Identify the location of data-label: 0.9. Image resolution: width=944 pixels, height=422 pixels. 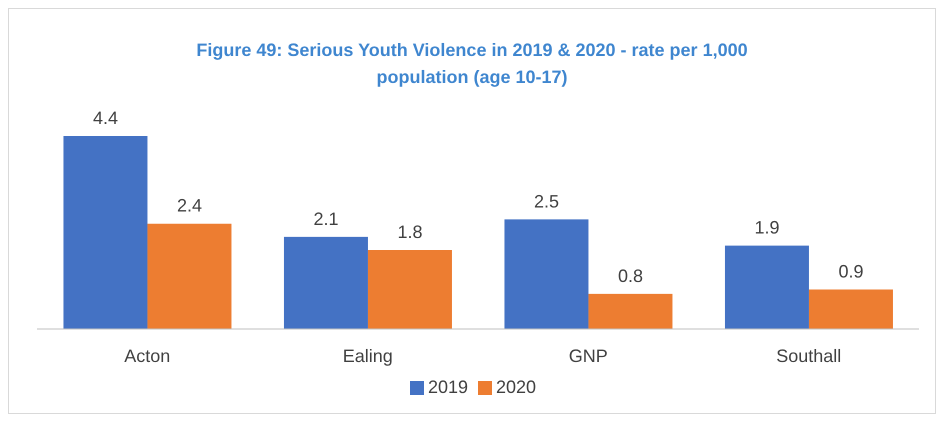
(851, 272).